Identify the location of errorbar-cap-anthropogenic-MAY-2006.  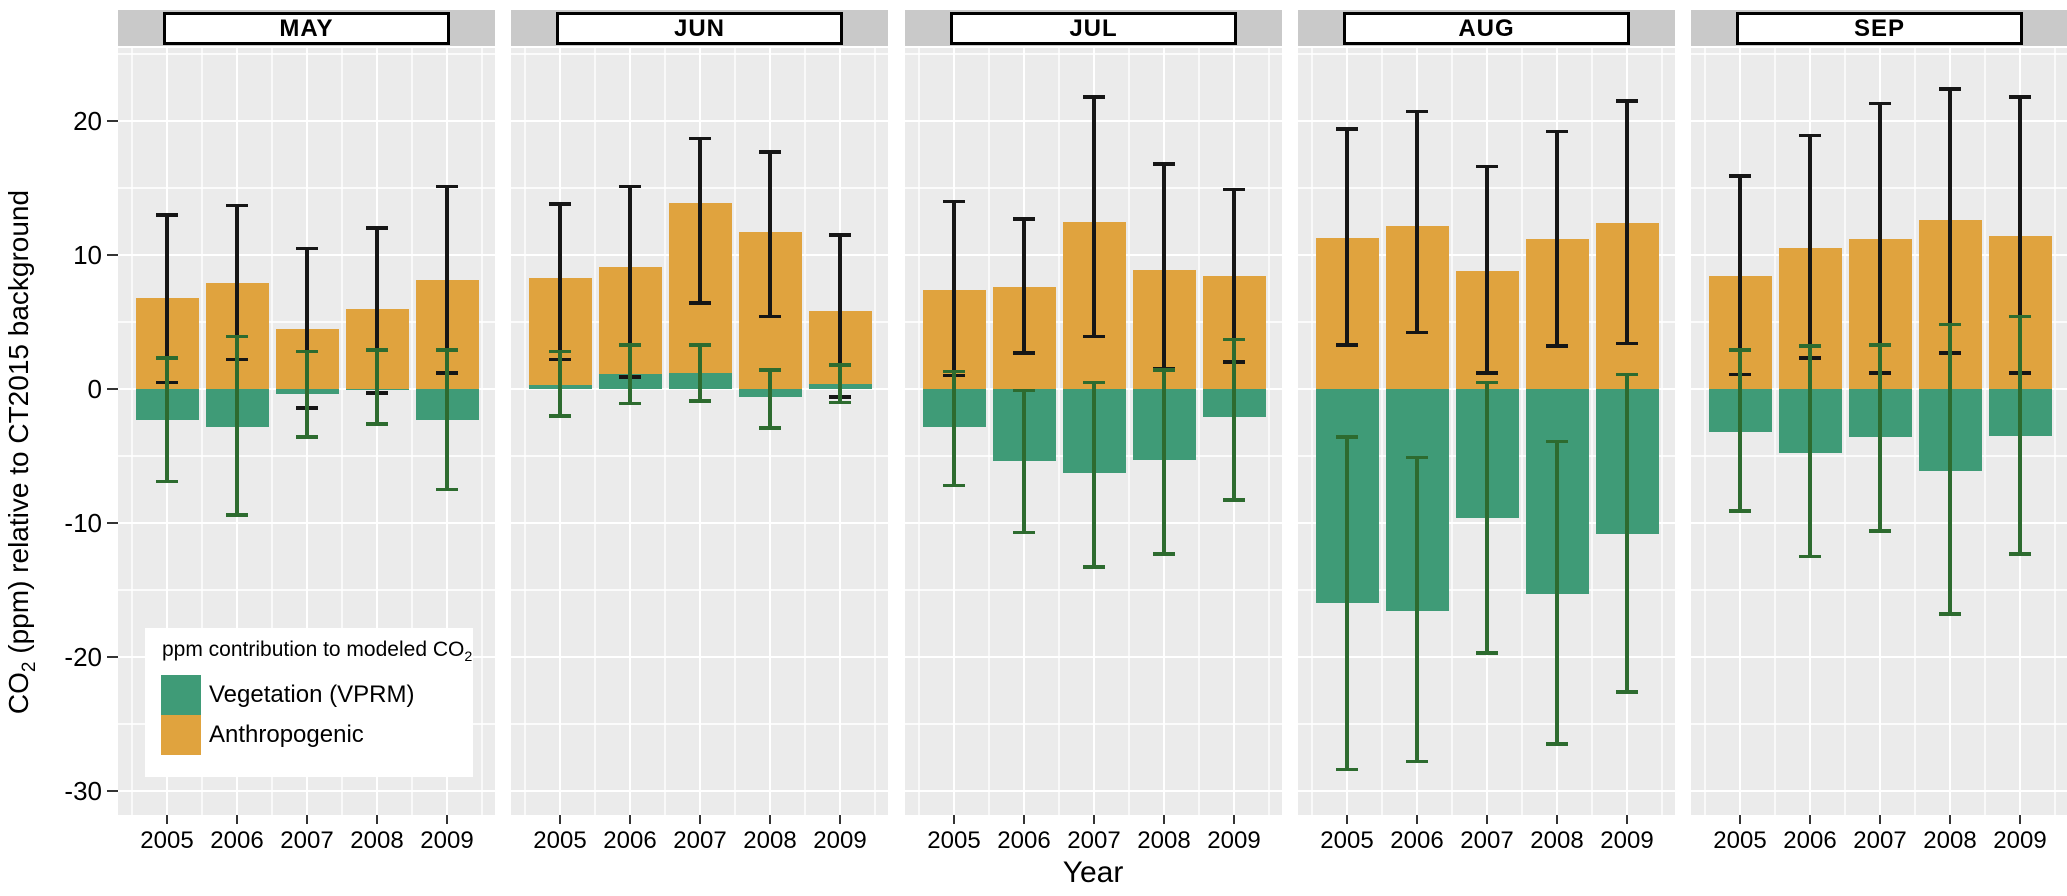
(237, 205).